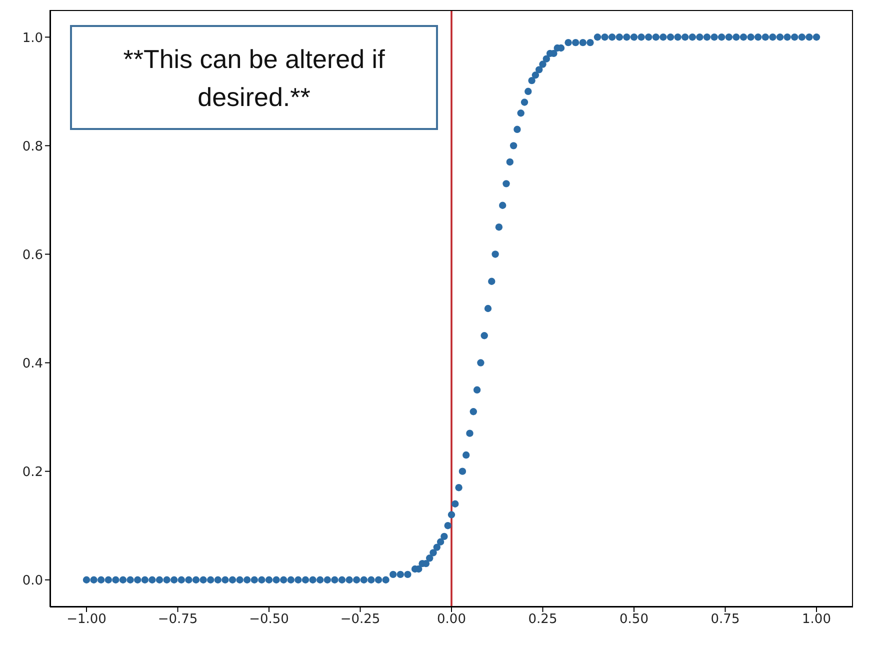 The height and width of the screenshot is (649, 872). Describe the element at coordinates (32, 472) in the screenshot. I see `y-tick-label: 0.2` at that location.